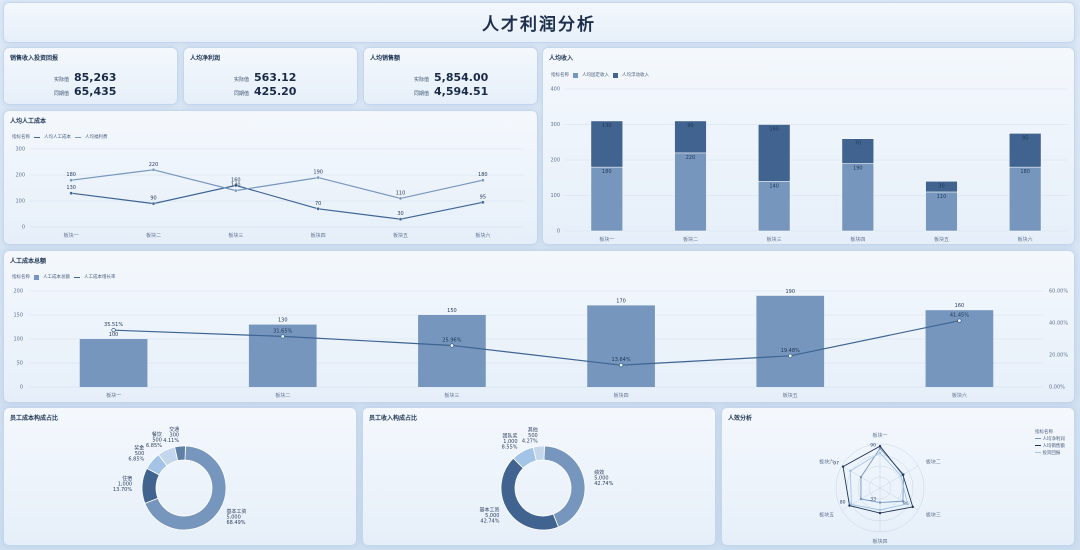 This screenshot has height=550, width=1080. I want to click on slice-label: 住宿 1,000 13.70%, so click(122, 484).